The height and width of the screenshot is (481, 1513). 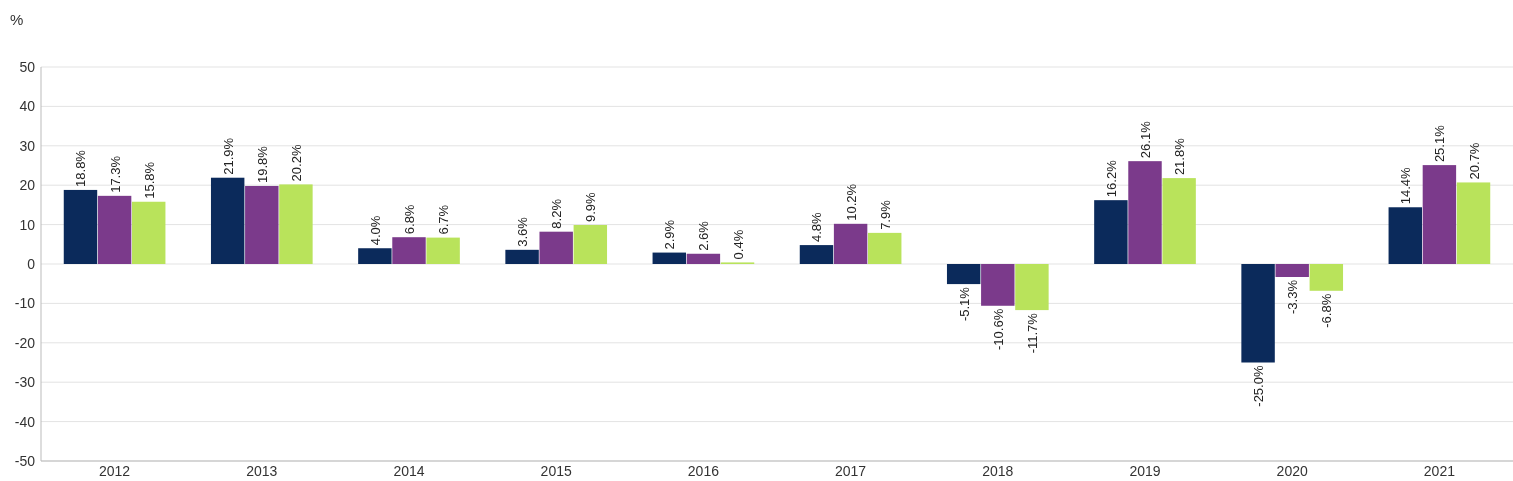 I want to click on data-label: -5.1%, so click(x=964, y=304).